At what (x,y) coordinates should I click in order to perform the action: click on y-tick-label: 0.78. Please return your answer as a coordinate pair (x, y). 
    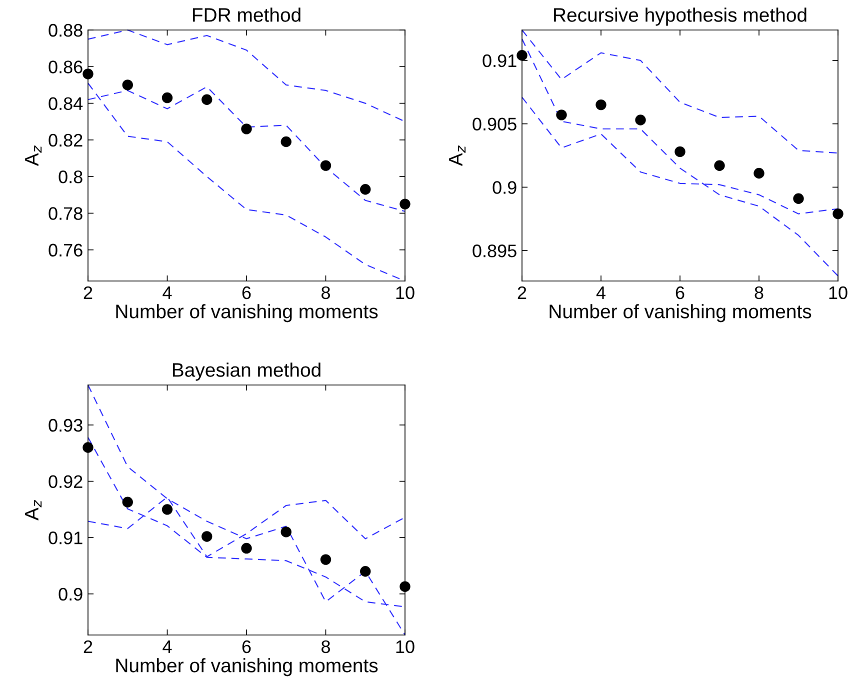
    Looking at the image, I should click on (65, 213).